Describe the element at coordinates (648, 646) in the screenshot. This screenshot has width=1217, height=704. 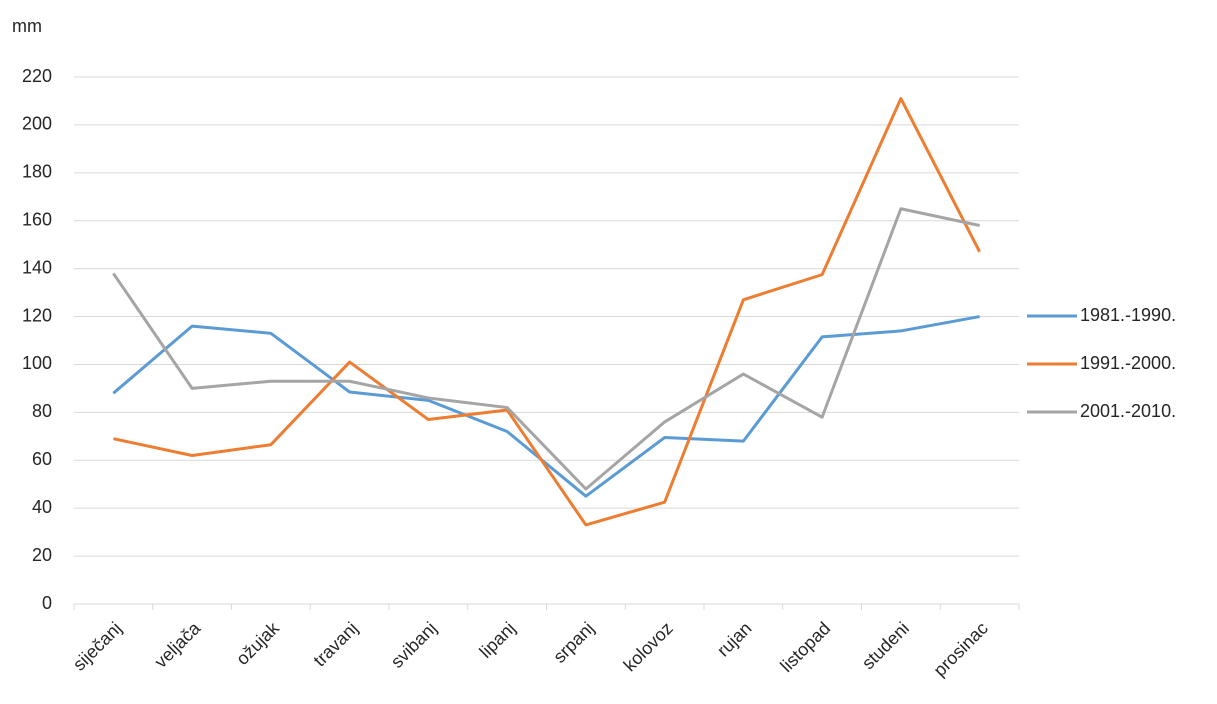
I see `x-tick-label: kolovoz` at that location.